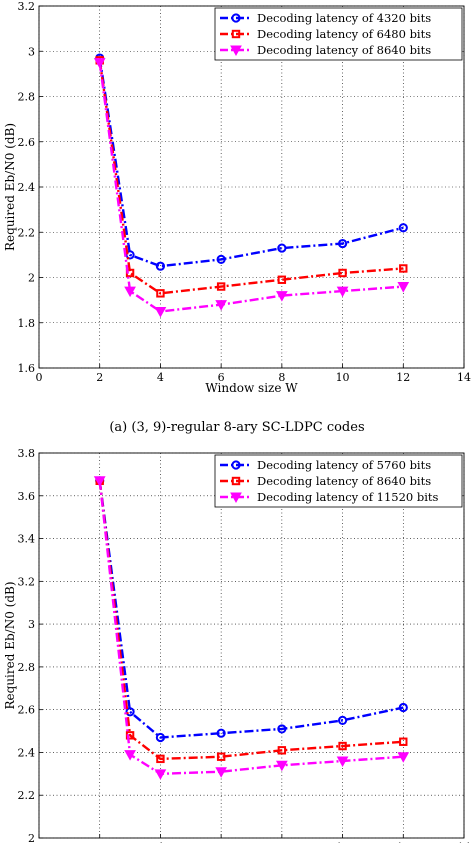 This screenshot has height=843, width=474. Describe the element at coordinates (99, 377) in the screenshot. I see `x-tick-label: 2` at that location.